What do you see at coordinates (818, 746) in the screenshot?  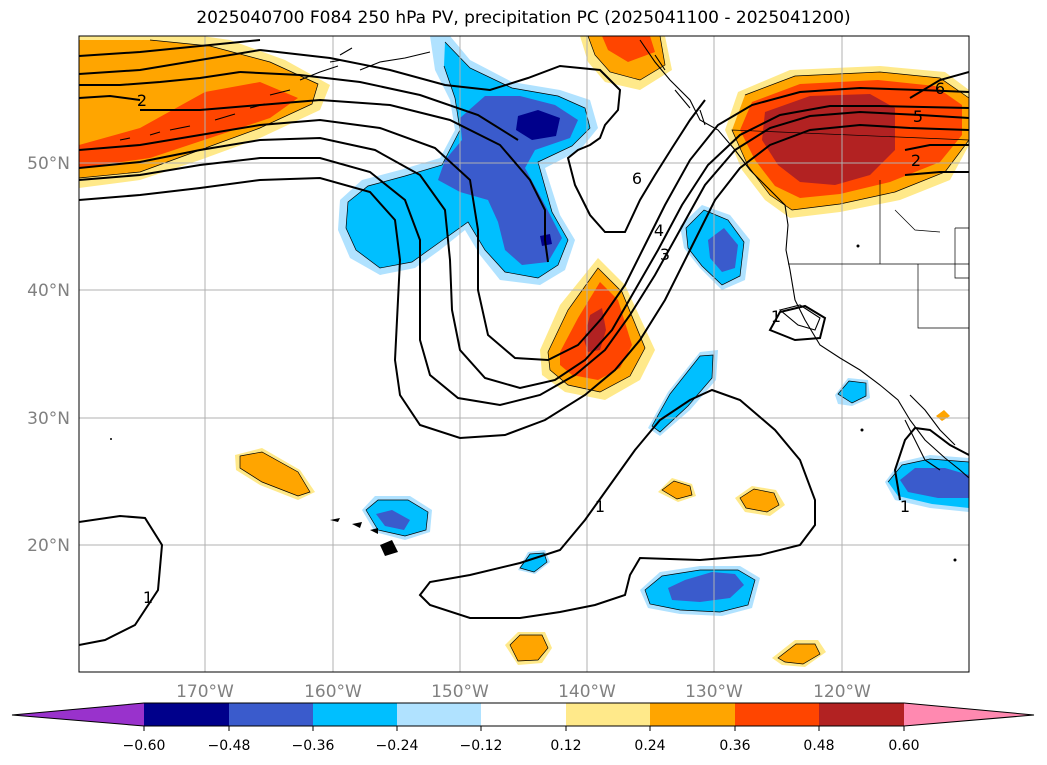 I see `colorbar-tick-label: 0.48` at bounding box center [818, 746].